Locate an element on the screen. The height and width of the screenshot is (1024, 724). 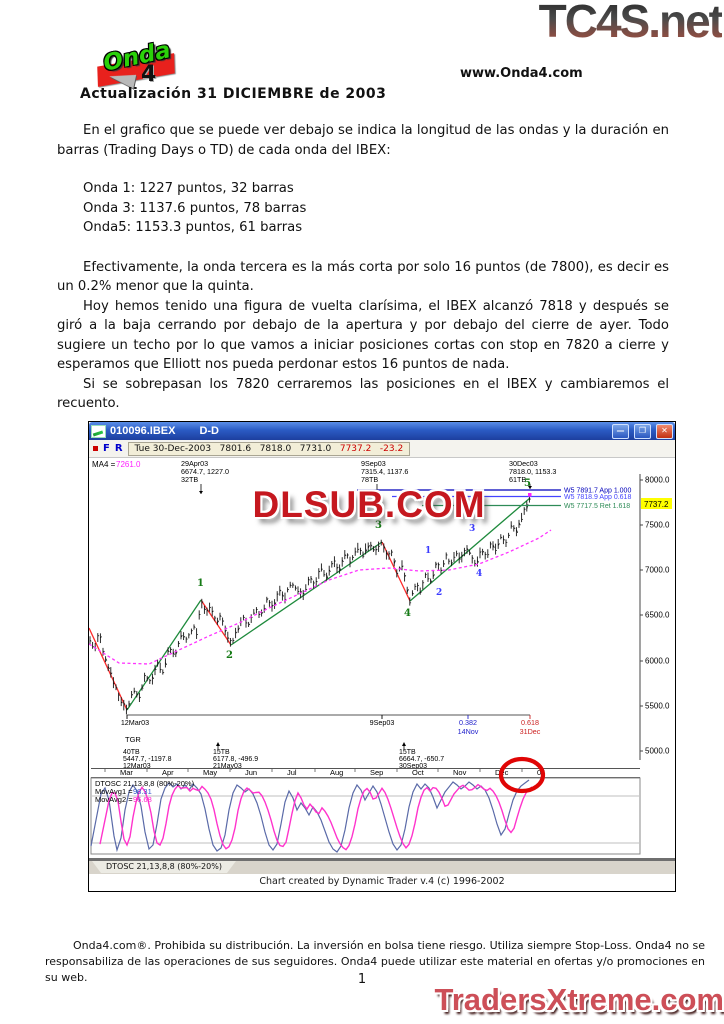
svg-text: W5 7818.9 App 0.618 is located at coordinates (597, 497).